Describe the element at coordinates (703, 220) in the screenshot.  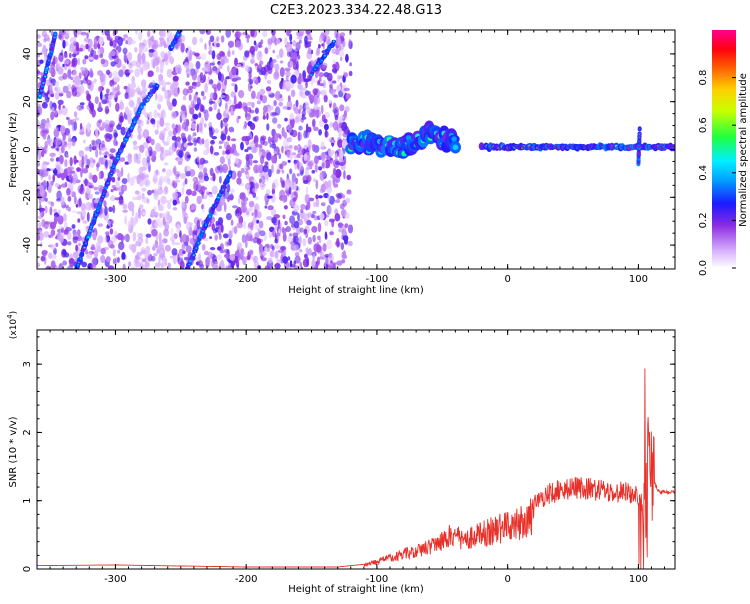
I see `colorbar-tick-label: 0.2` at that location.